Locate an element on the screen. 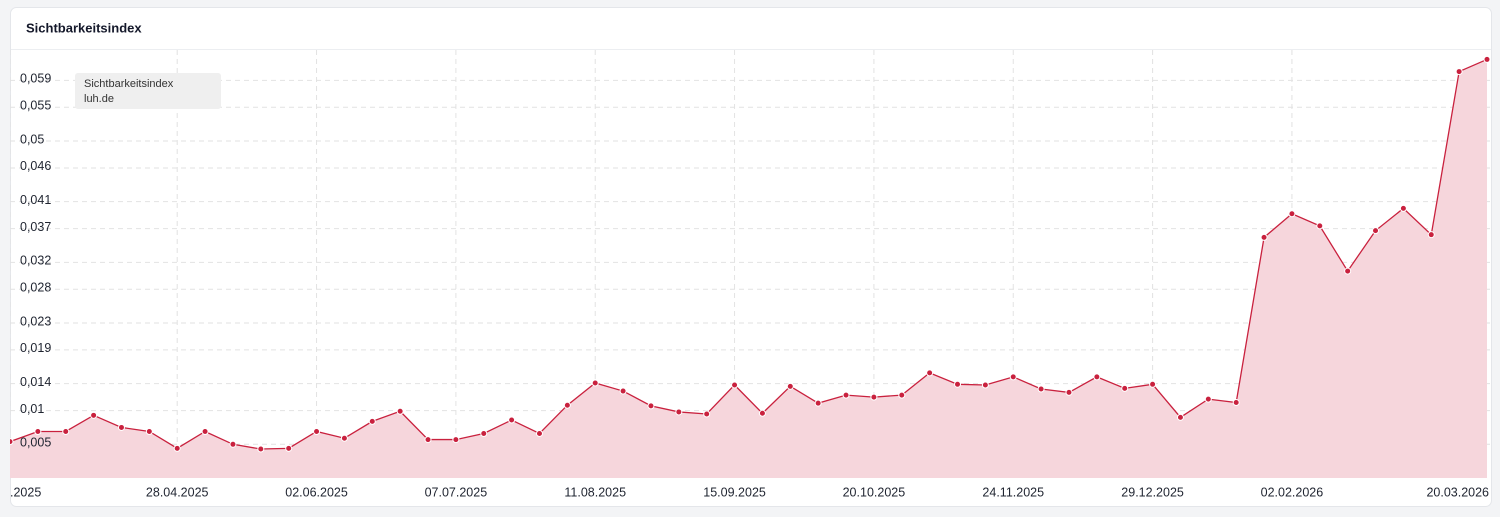  y-tick-label: 0,023 is located at coordinates (35, 321).